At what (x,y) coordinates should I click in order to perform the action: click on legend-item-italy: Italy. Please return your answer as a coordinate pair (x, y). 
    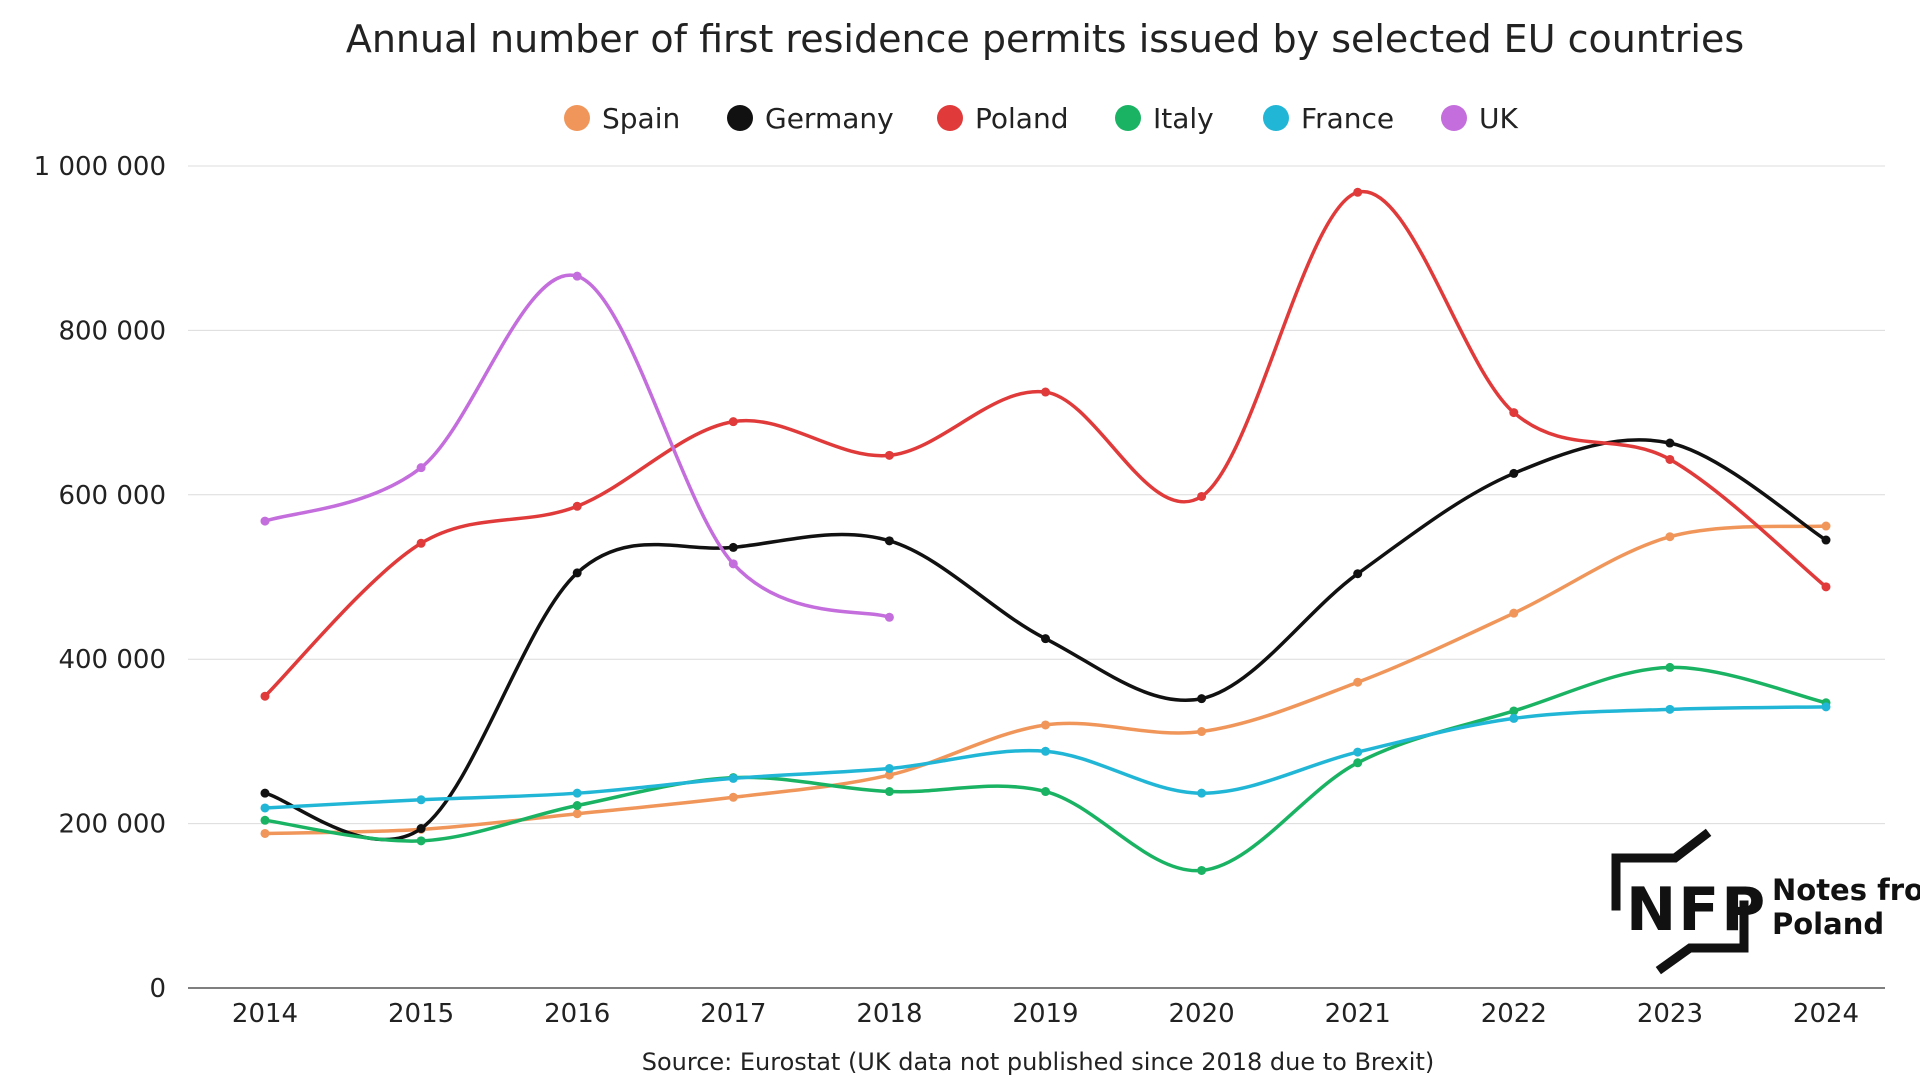
    Looking at the image, I should click on (1164, 118).